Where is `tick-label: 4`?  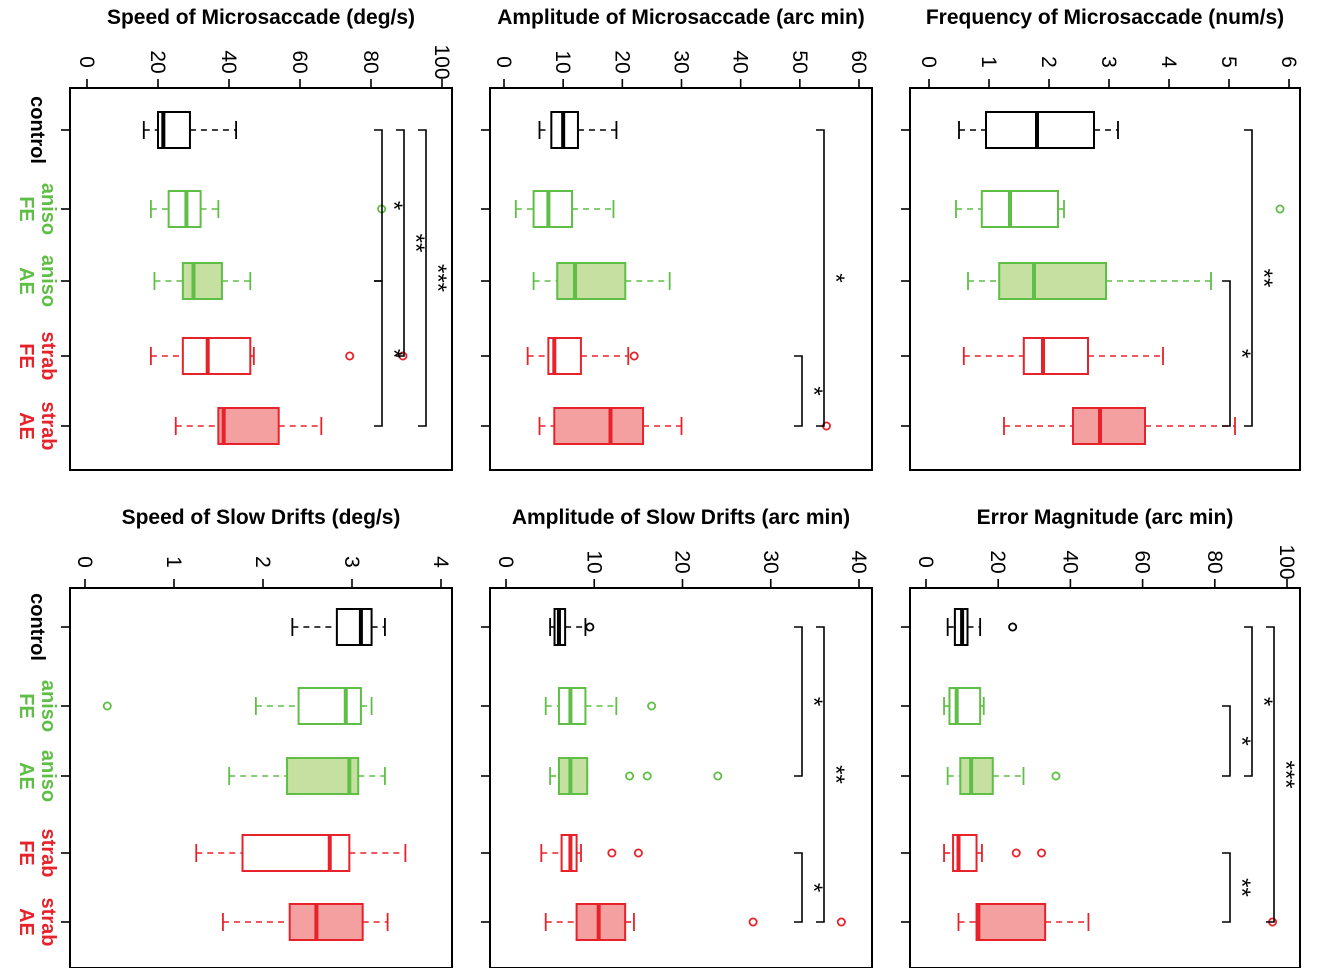
tick-label: 4 is located at coordinates (440, 562).